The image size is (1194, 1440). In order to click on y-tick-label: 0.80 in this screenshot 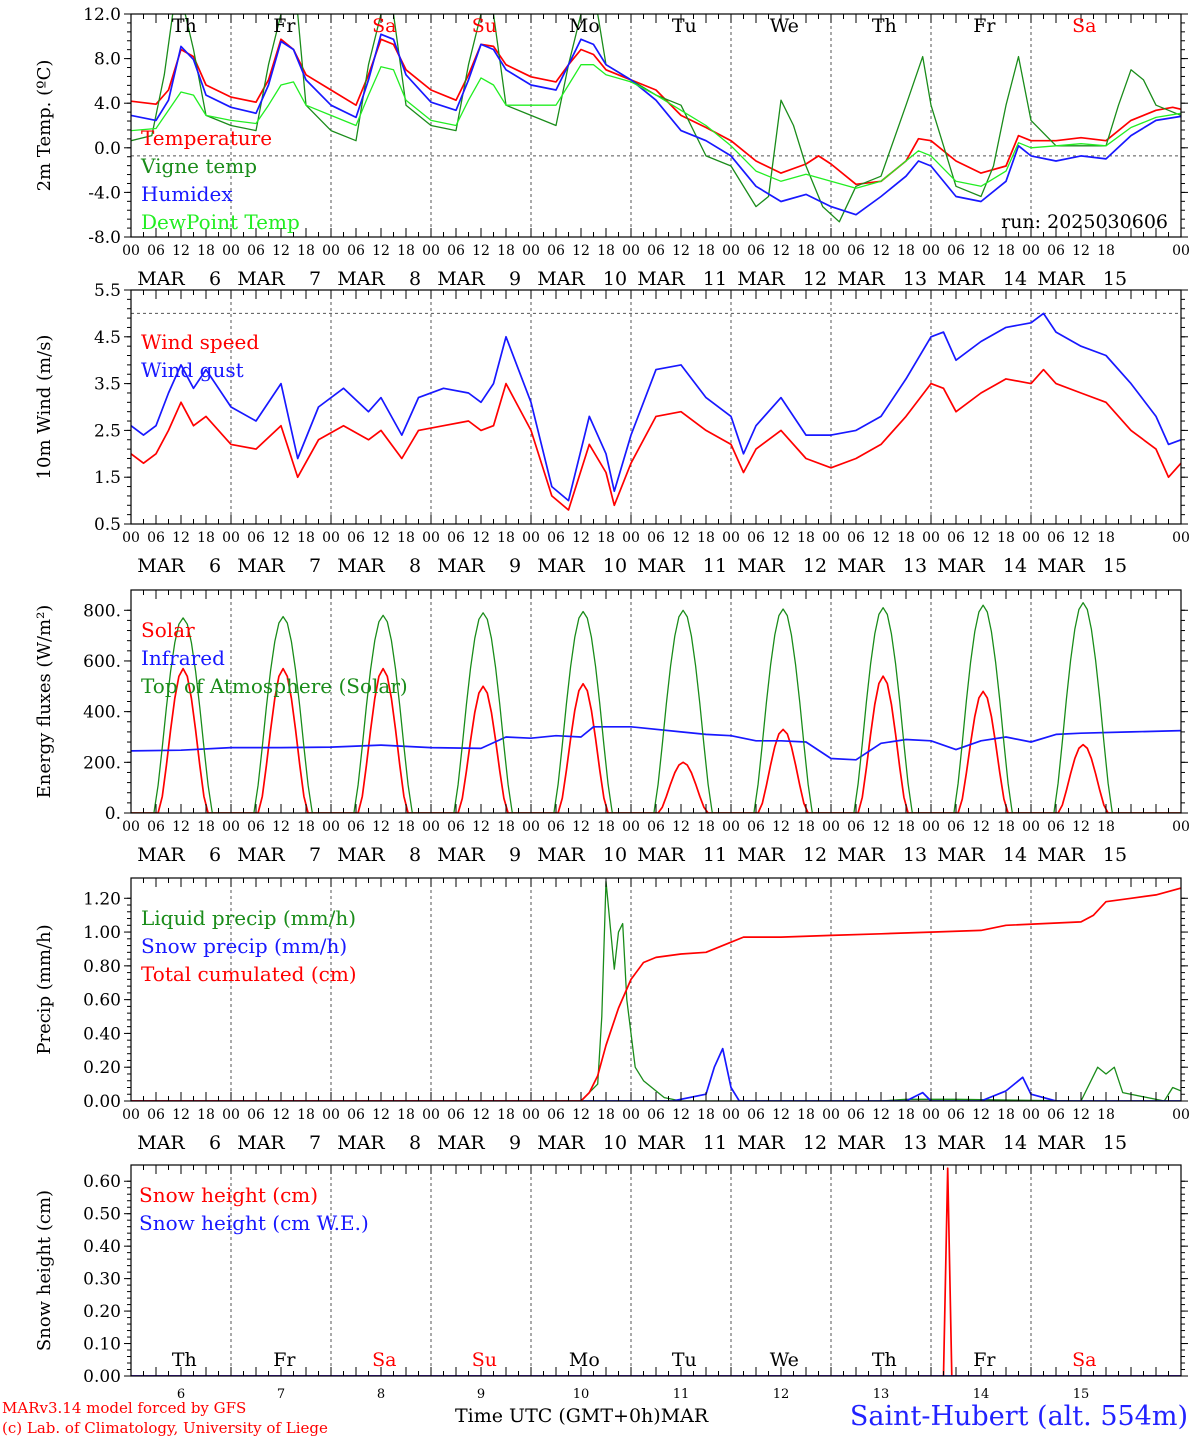, I will do `click(102, 967)`.